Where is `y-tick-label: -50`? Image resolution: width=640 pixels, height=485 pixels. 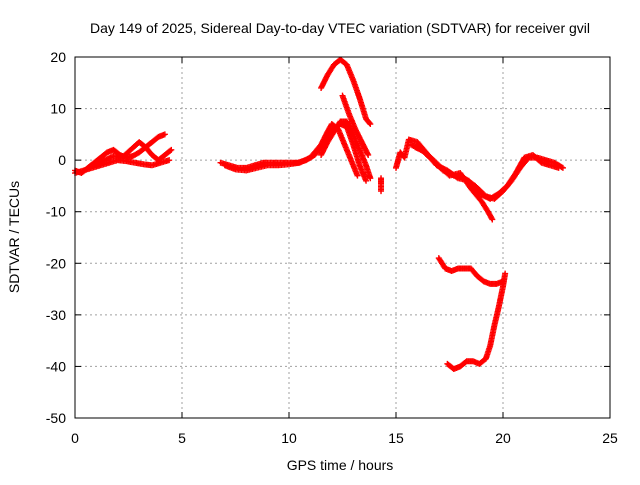
y-tick-label: -50 is located at coordinates (56, 418).